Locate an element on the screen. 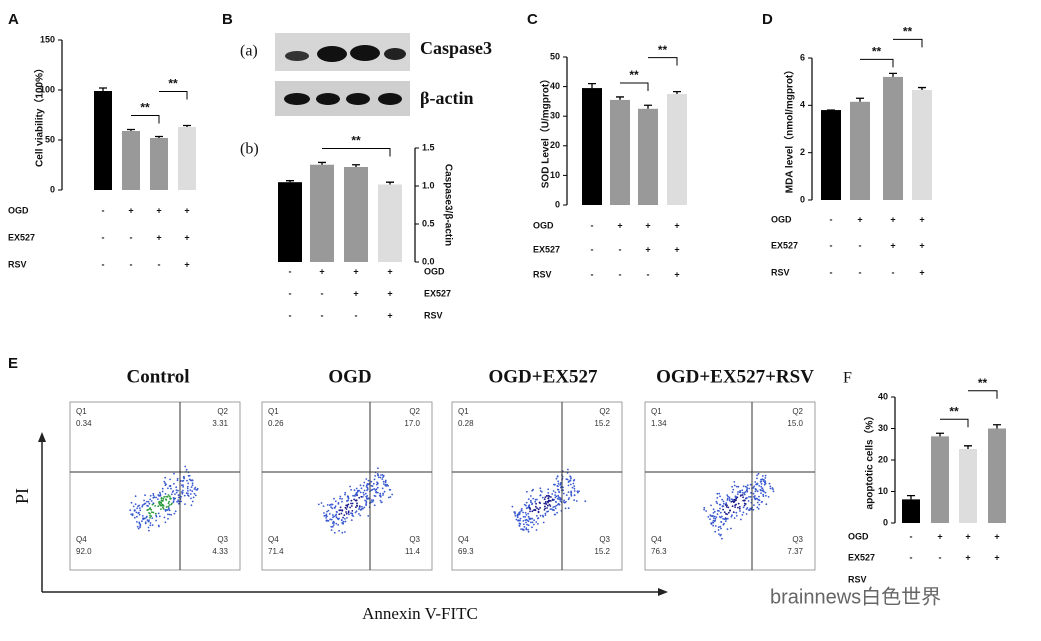 This screenshot has height=641, width=1041. y-tick-label: 0 is located at coordinates (802, 199).